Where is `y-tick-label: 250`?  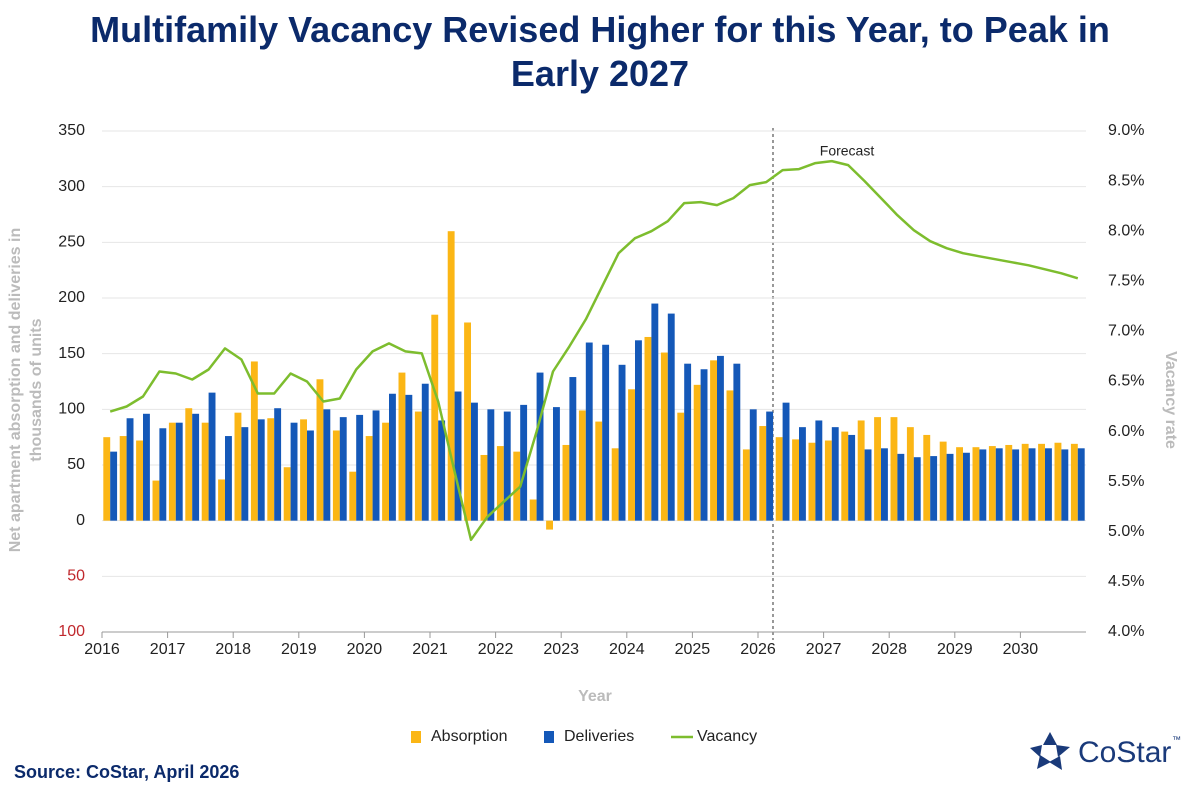 y-tick-label: 250 is located at coordinates (71, 242).